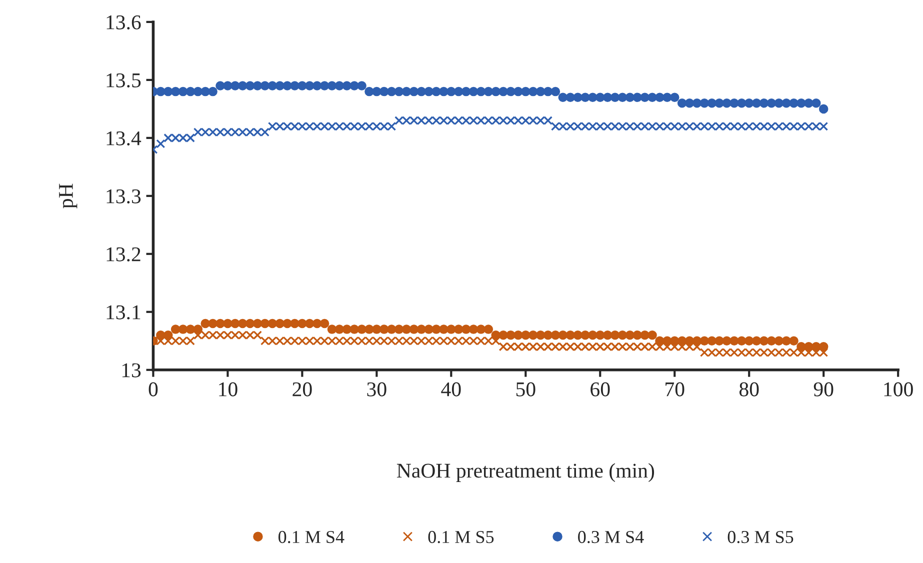  Describe the element at coordinates (525, 472) in the screenshot. I see `x-axis-title: NaOH pretreatment time (min)` at that location.